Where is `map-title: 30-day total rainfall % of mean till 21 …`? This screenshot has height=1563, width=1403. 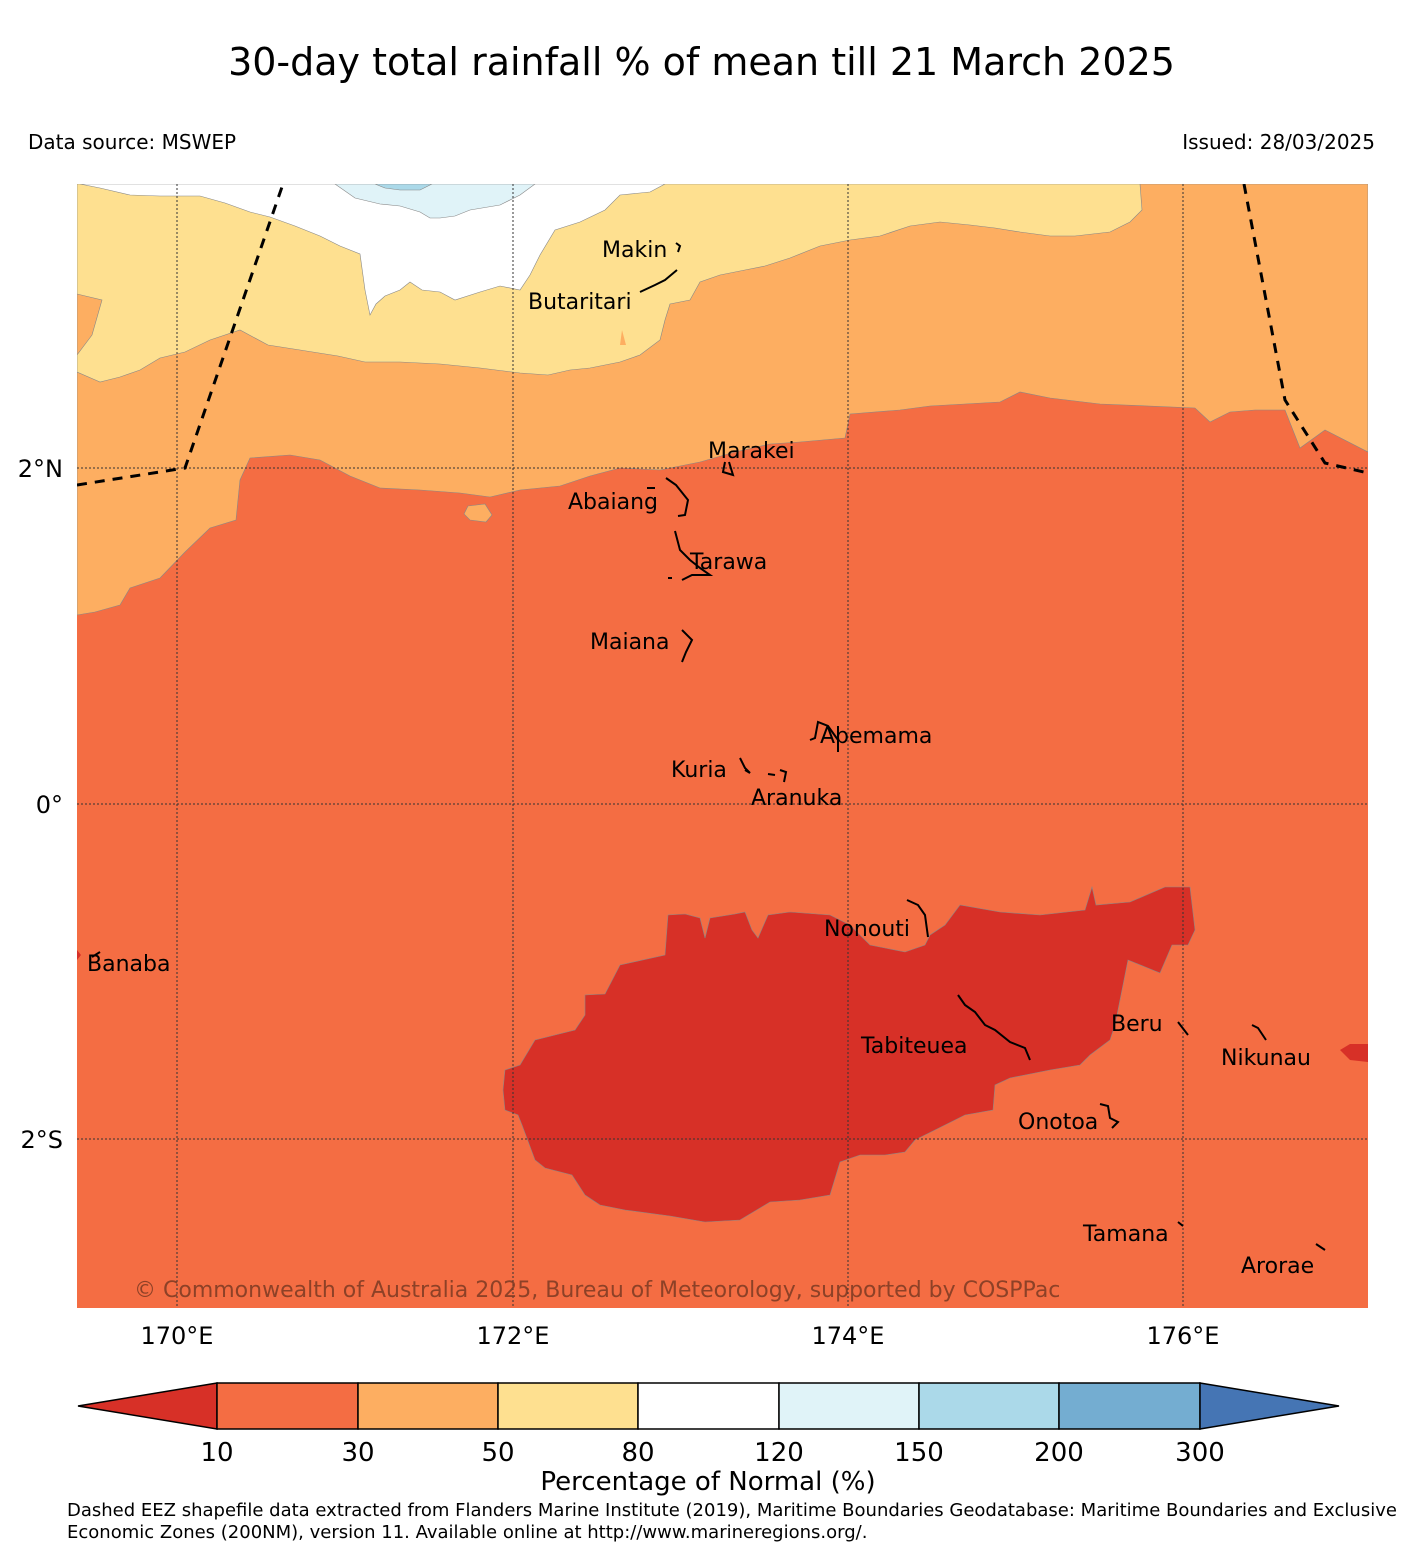
map-title: 30-day total rainfall % of mean till 21 … is located at coordinates (701, 62).